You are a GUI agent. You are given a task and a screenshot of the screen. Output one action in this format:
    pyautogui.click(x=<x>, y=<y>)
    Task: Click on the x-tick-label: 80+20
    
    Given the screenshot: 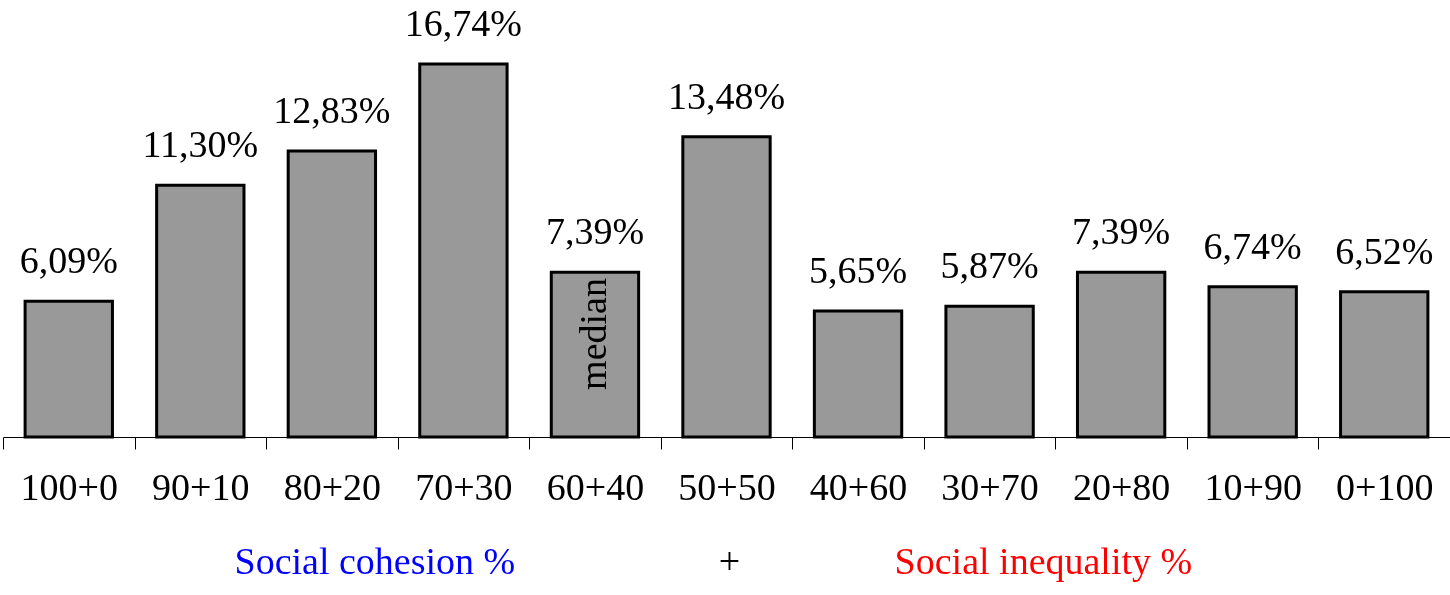 What is the action you would take?
    pyautogui.click(x=332, y=486)
    